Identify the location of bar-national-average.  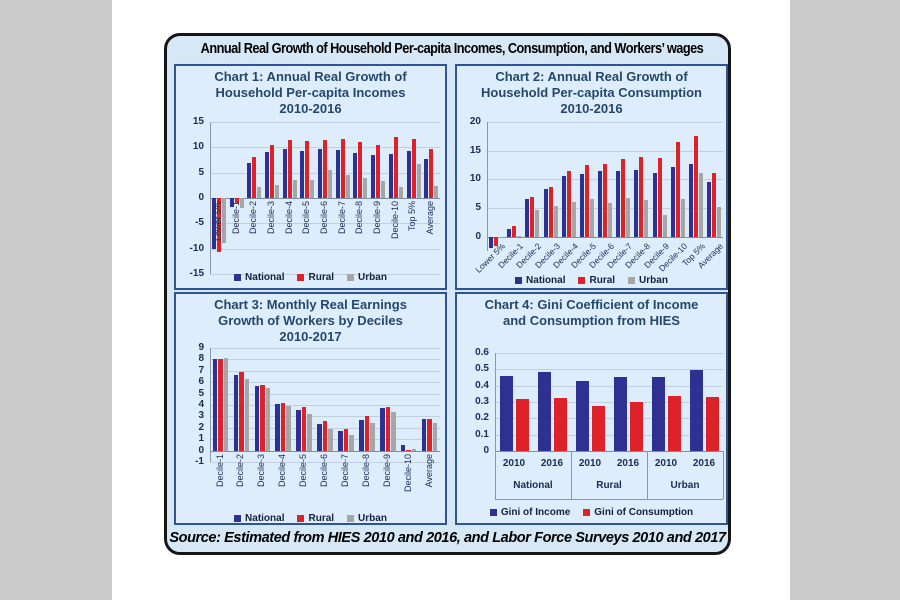
(708, 209).